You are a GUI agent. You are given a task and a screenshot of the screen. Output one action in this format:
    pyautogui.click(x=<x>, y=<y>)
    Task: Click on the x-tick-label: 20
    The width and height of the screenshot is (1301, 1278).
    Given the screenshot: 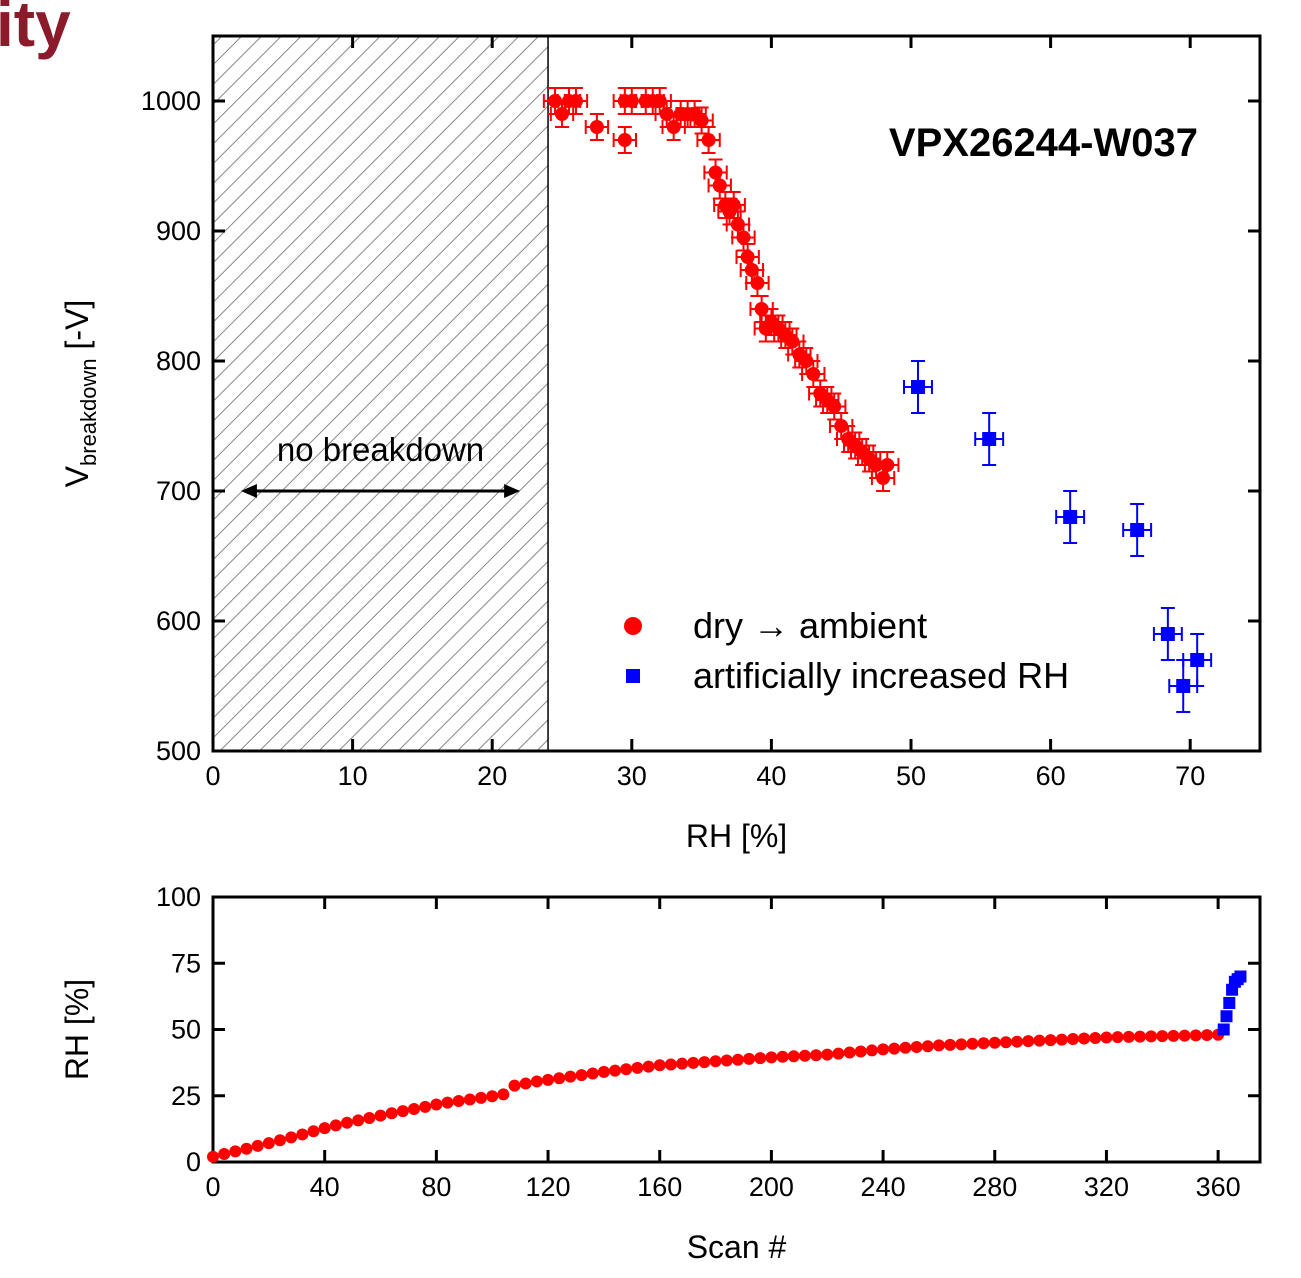 What is the action you would take?
    pyautogui.click(x=492, y=776)
    